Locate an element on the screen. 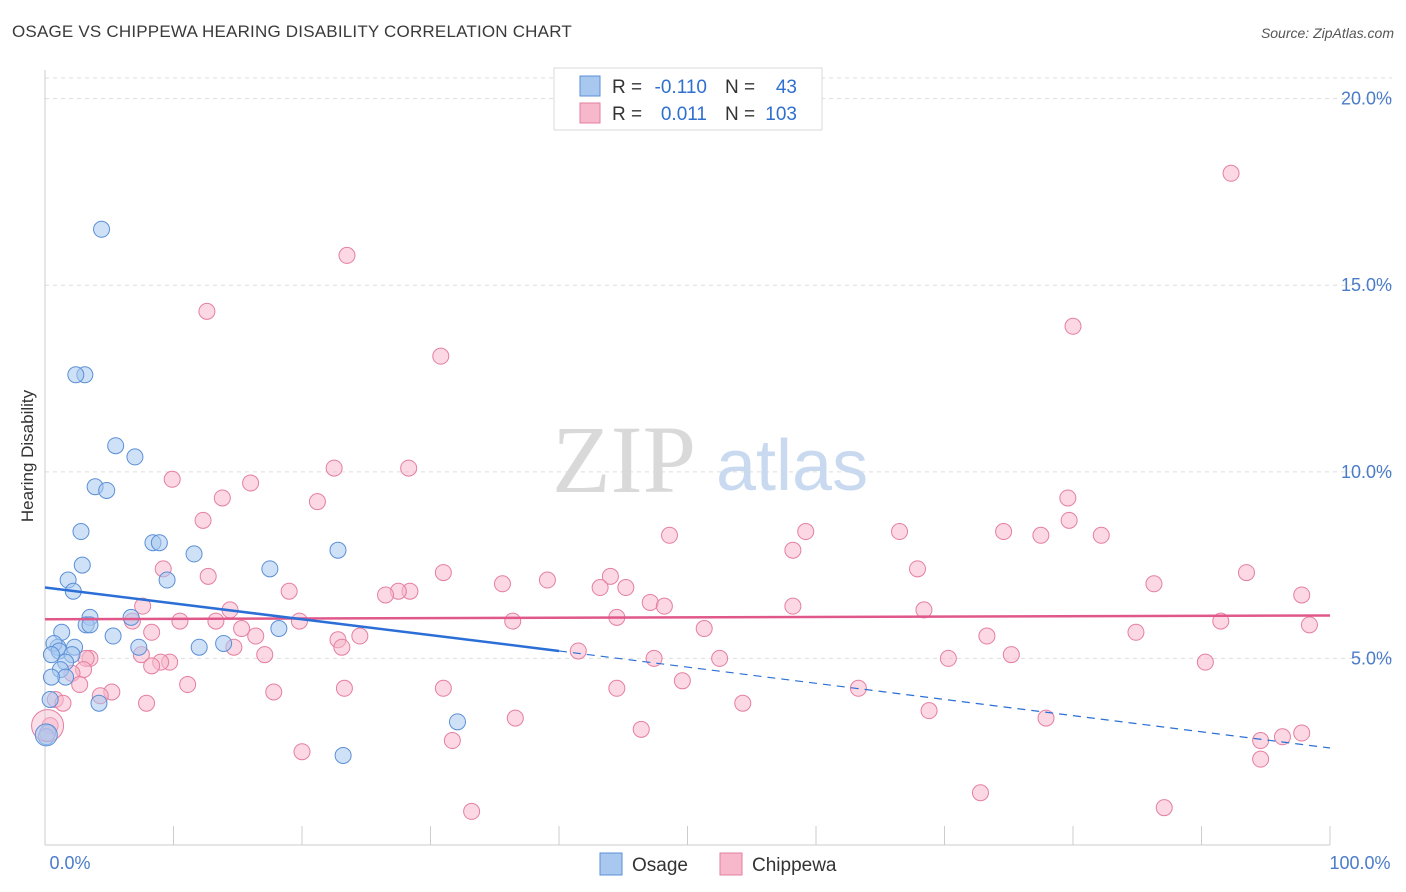  watermark: ZIP atlas is located at coordinates (710, 459).